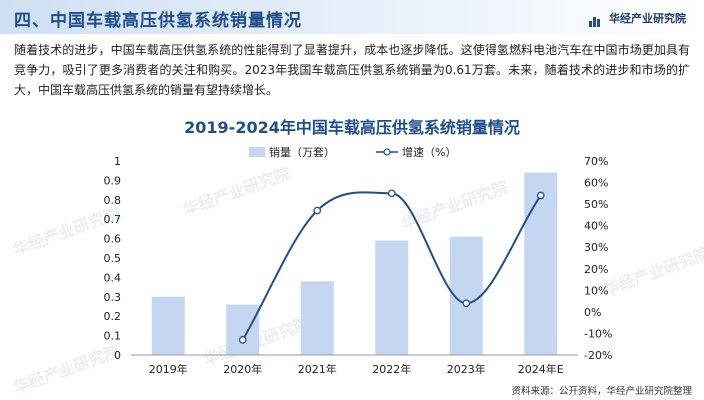 Image resolution: width=704 pixels, height=400 pixels. Describe the element at coordinates (596, 204) in the screenshot. I see `right-tick-label: 50%` at that location.